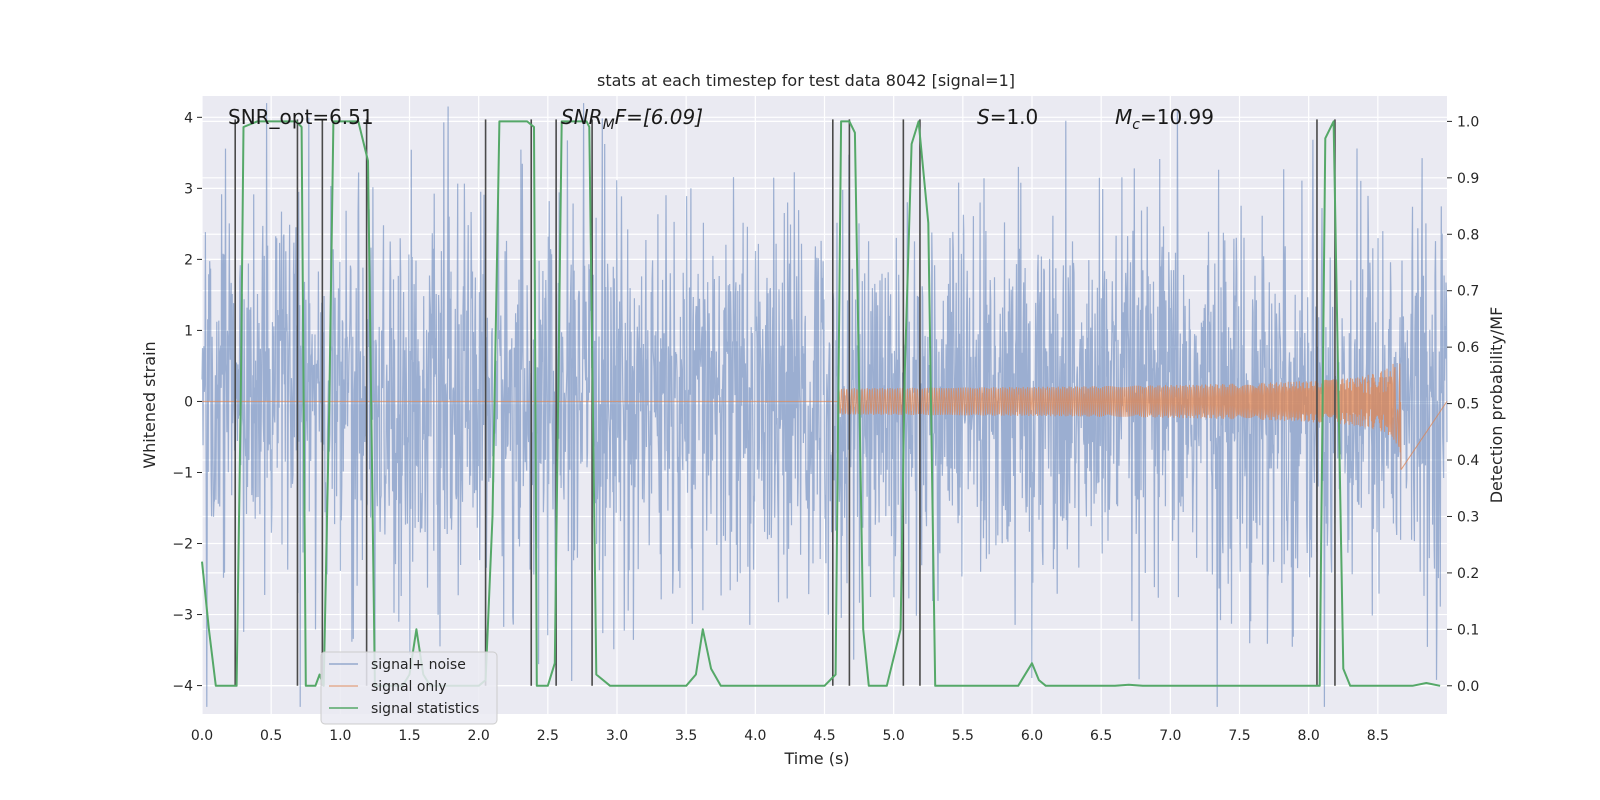 Image resolution: width=1600 pixels, height=800 pixels. What do you see at coordinates (894, 736) in the screenshot?
I see `x-tick-label: 5.0` at bounding box center [894, 736].